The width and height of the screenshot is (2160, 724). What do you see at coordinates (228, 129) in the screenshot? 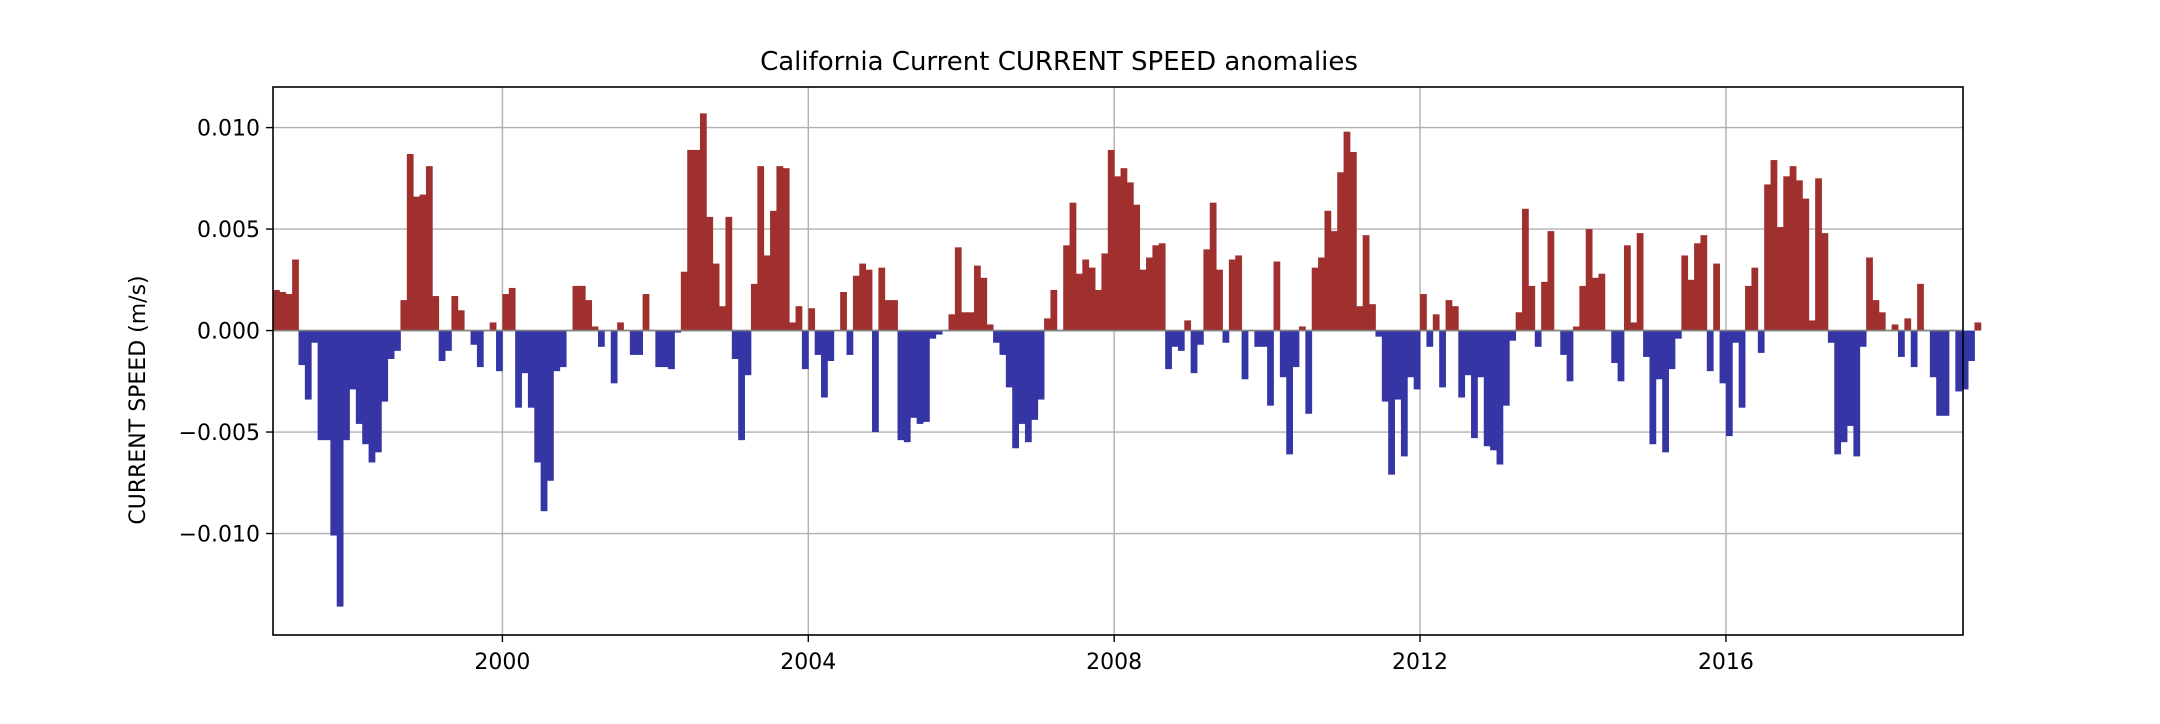
I see `y-tick-label: 0.010` at bounding box center [228, 129].